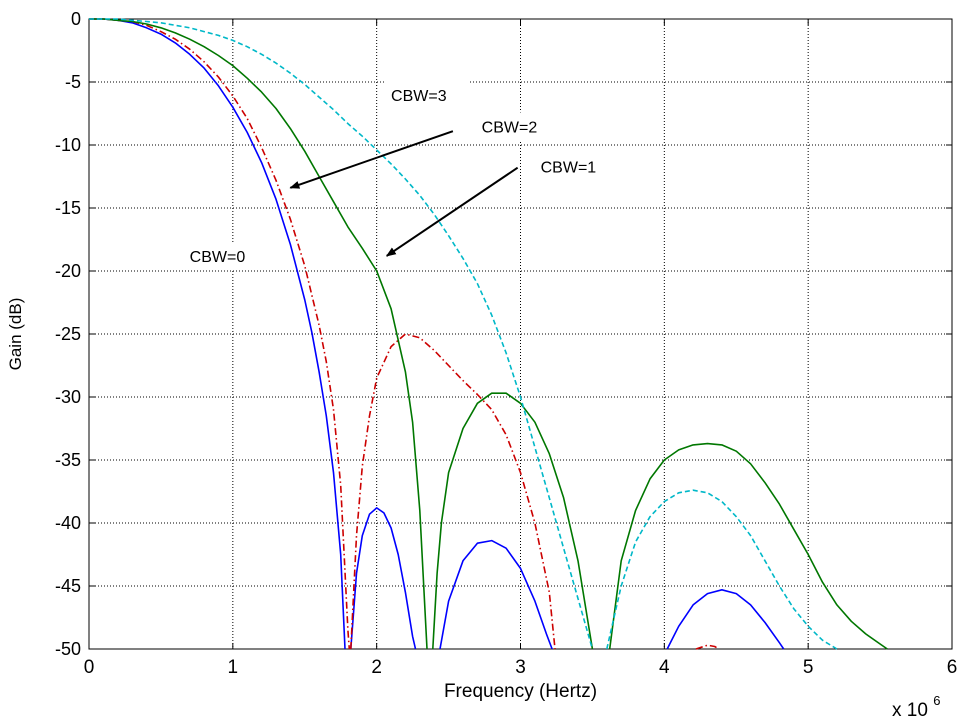 This screenshot has width=965, height=726. What do you see at coordinates (68, 460) in the screenshot?
I see `y-tick-label: -35` at bounding box center [68, 460].